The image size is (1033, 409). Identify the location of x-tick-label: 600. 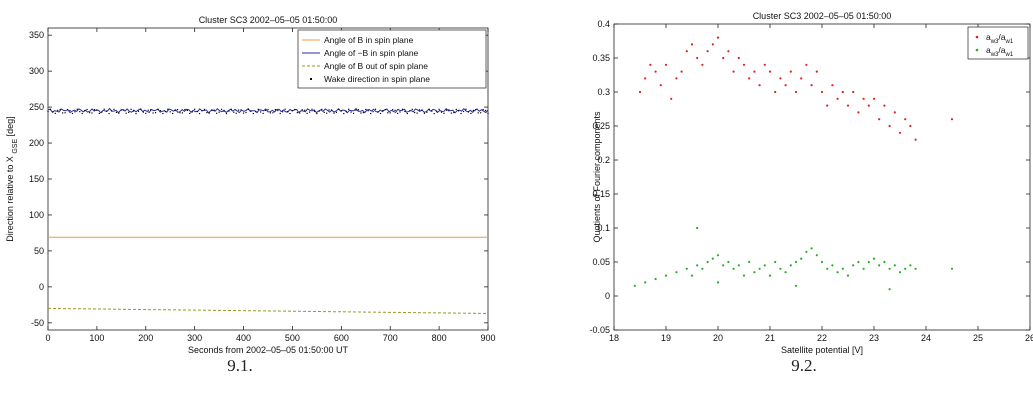
(341, 338).